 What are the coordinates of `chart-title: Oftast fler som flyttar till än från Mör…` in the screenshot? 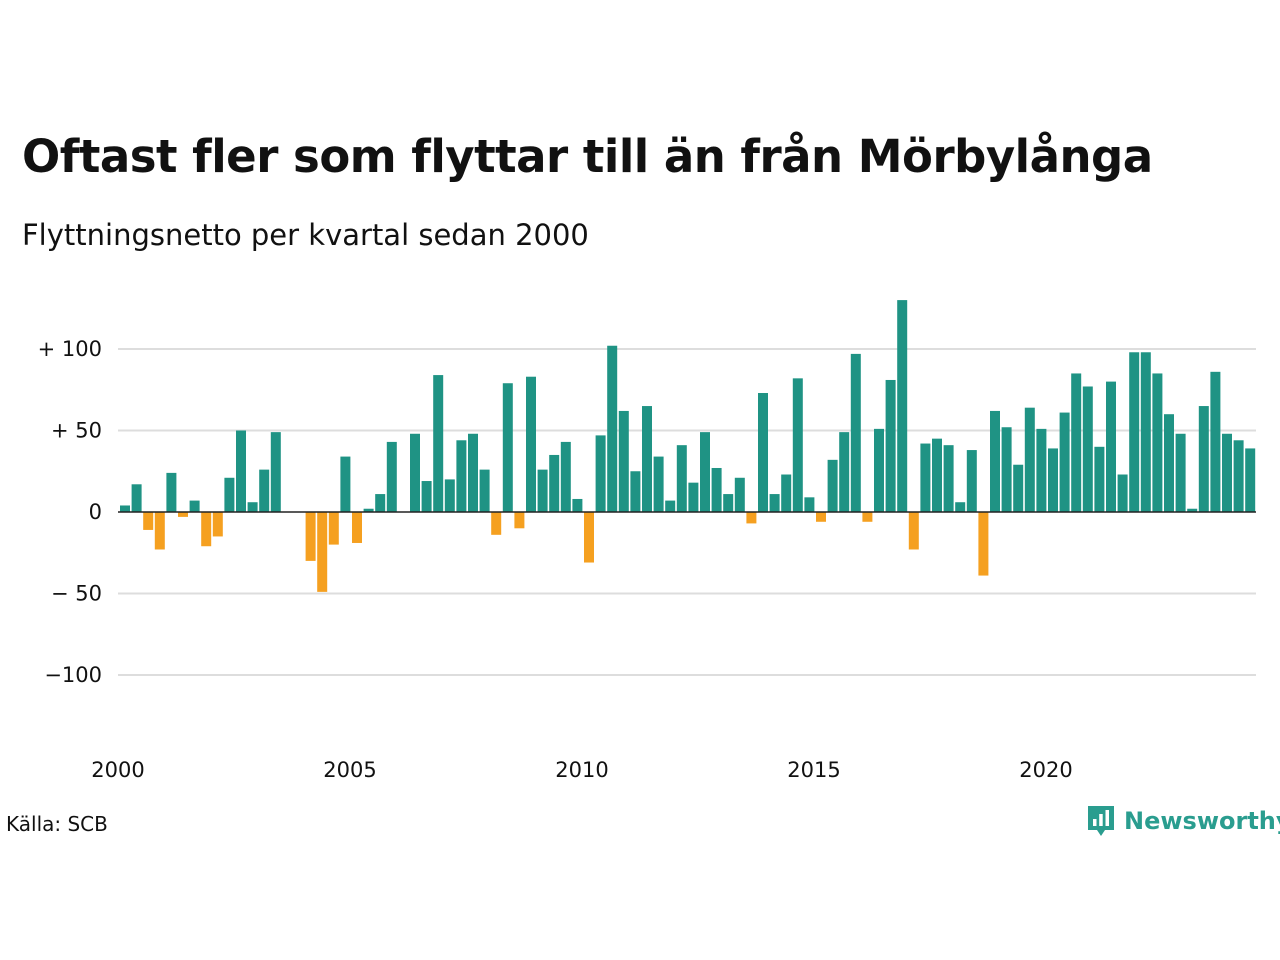 It's located at (587, 156).